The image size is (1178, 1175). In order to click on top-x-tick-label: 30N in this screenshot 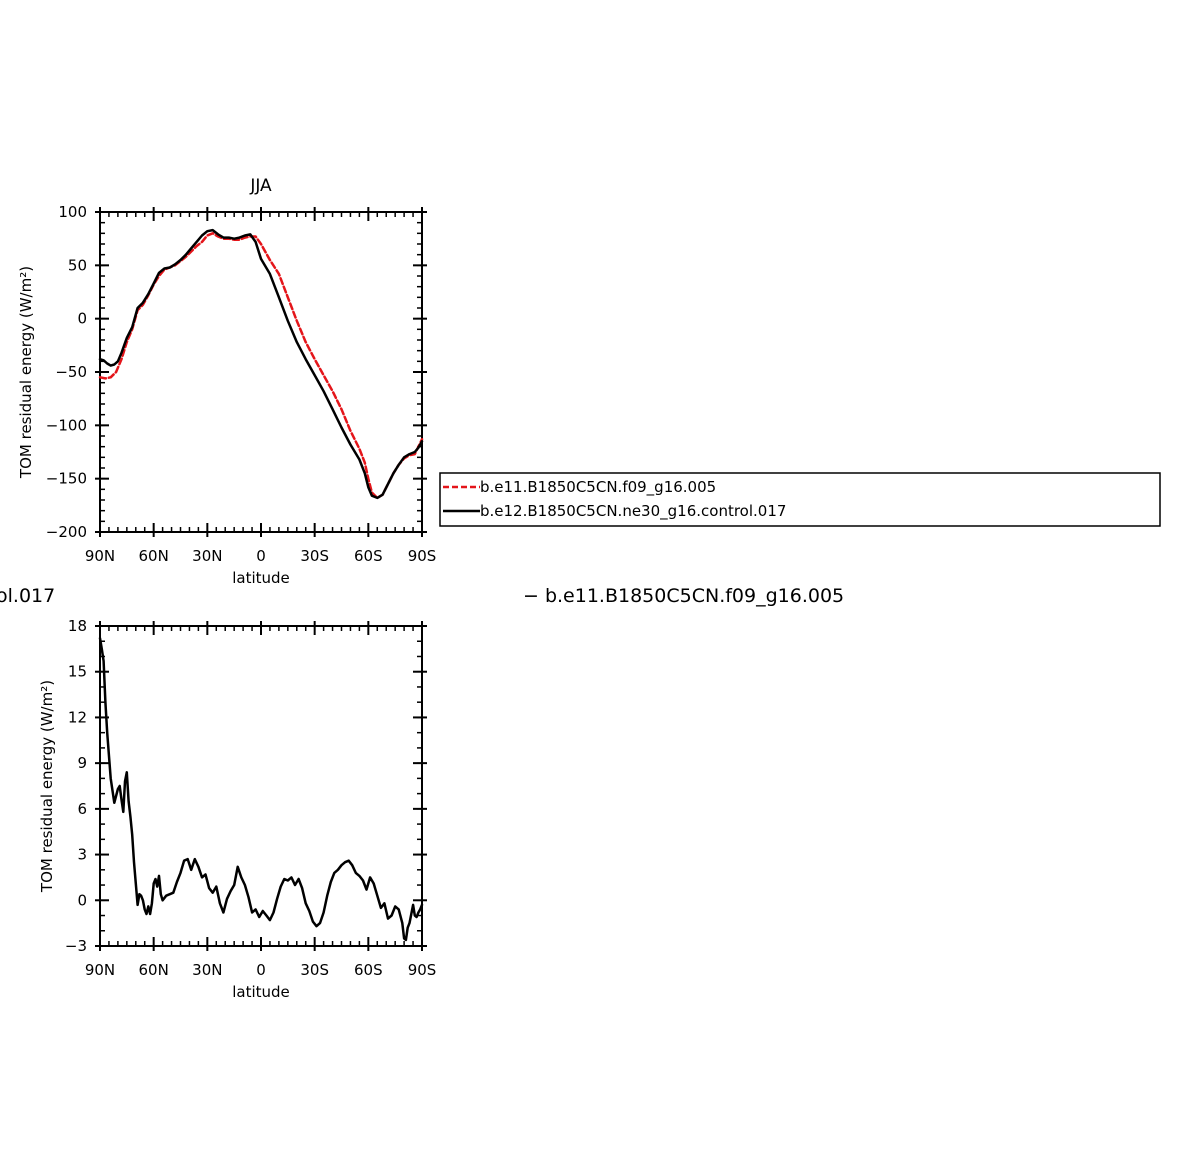, I will do `click(207, 556)`.